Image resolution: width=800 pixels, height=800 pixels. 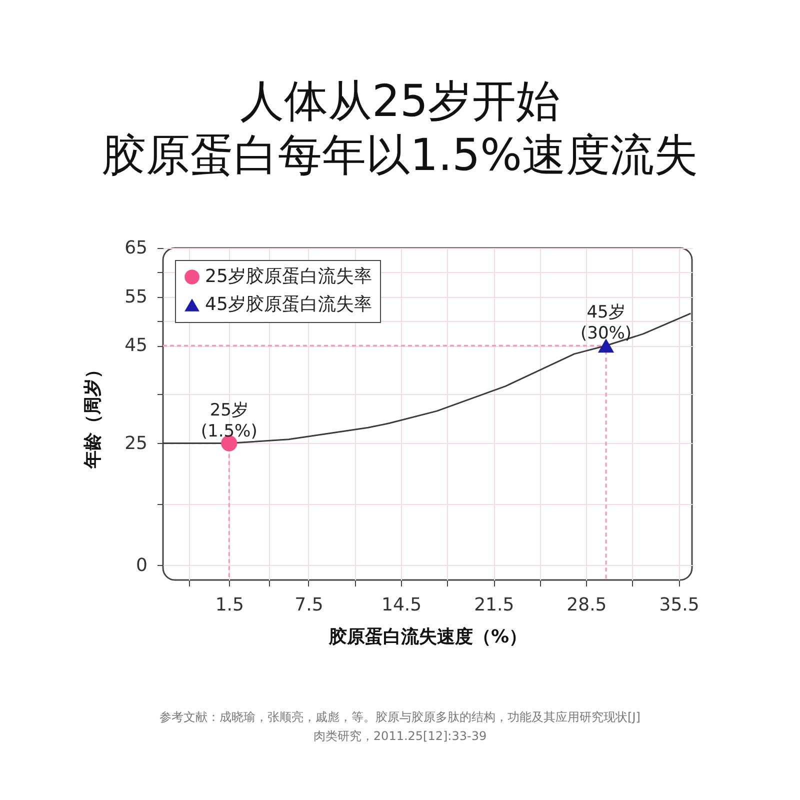 I want to click on annotation: 25岁 (1.5%), so click(x=229, y=421).